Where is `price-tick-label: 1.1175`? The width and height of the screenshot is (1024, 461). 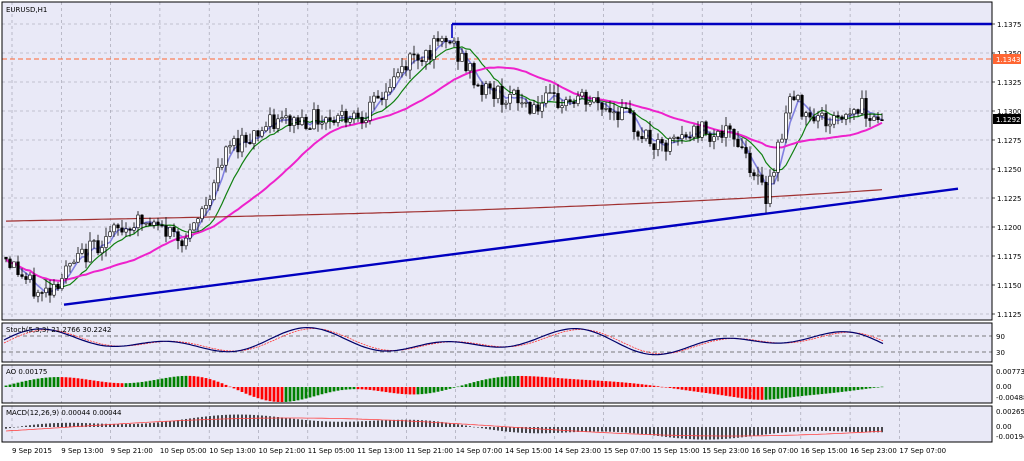
price-tick-label: 1.1175 is located at coordinates (1009, 257).